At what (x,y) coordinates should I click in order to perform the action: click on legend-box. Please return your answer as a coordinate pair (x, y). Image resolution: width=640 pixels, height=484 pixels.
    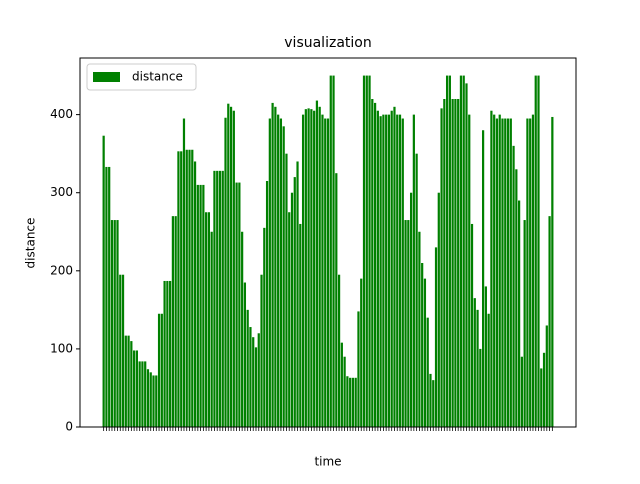
    Looking at the image, I should click on (141, 77).